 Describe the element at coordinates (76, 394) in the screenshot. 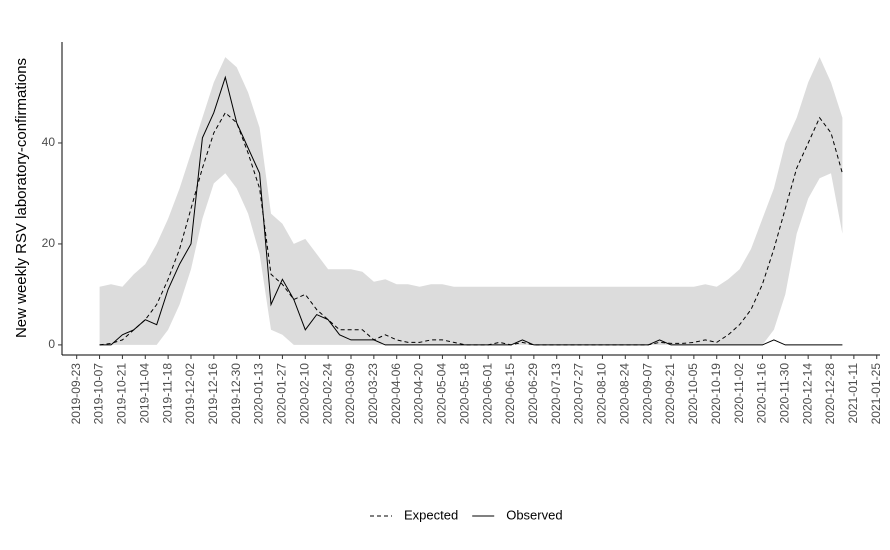

I see `x-tick-label: 2019-09-23` at that location.